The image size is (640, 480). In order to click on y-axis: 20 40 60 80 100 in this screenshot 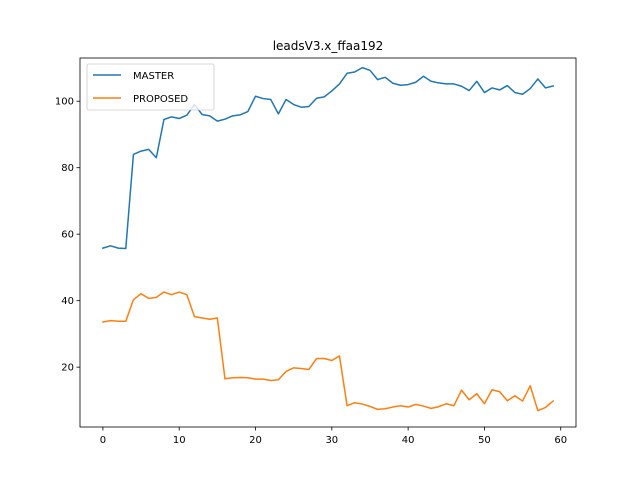, I will do `click(67, 235)`.